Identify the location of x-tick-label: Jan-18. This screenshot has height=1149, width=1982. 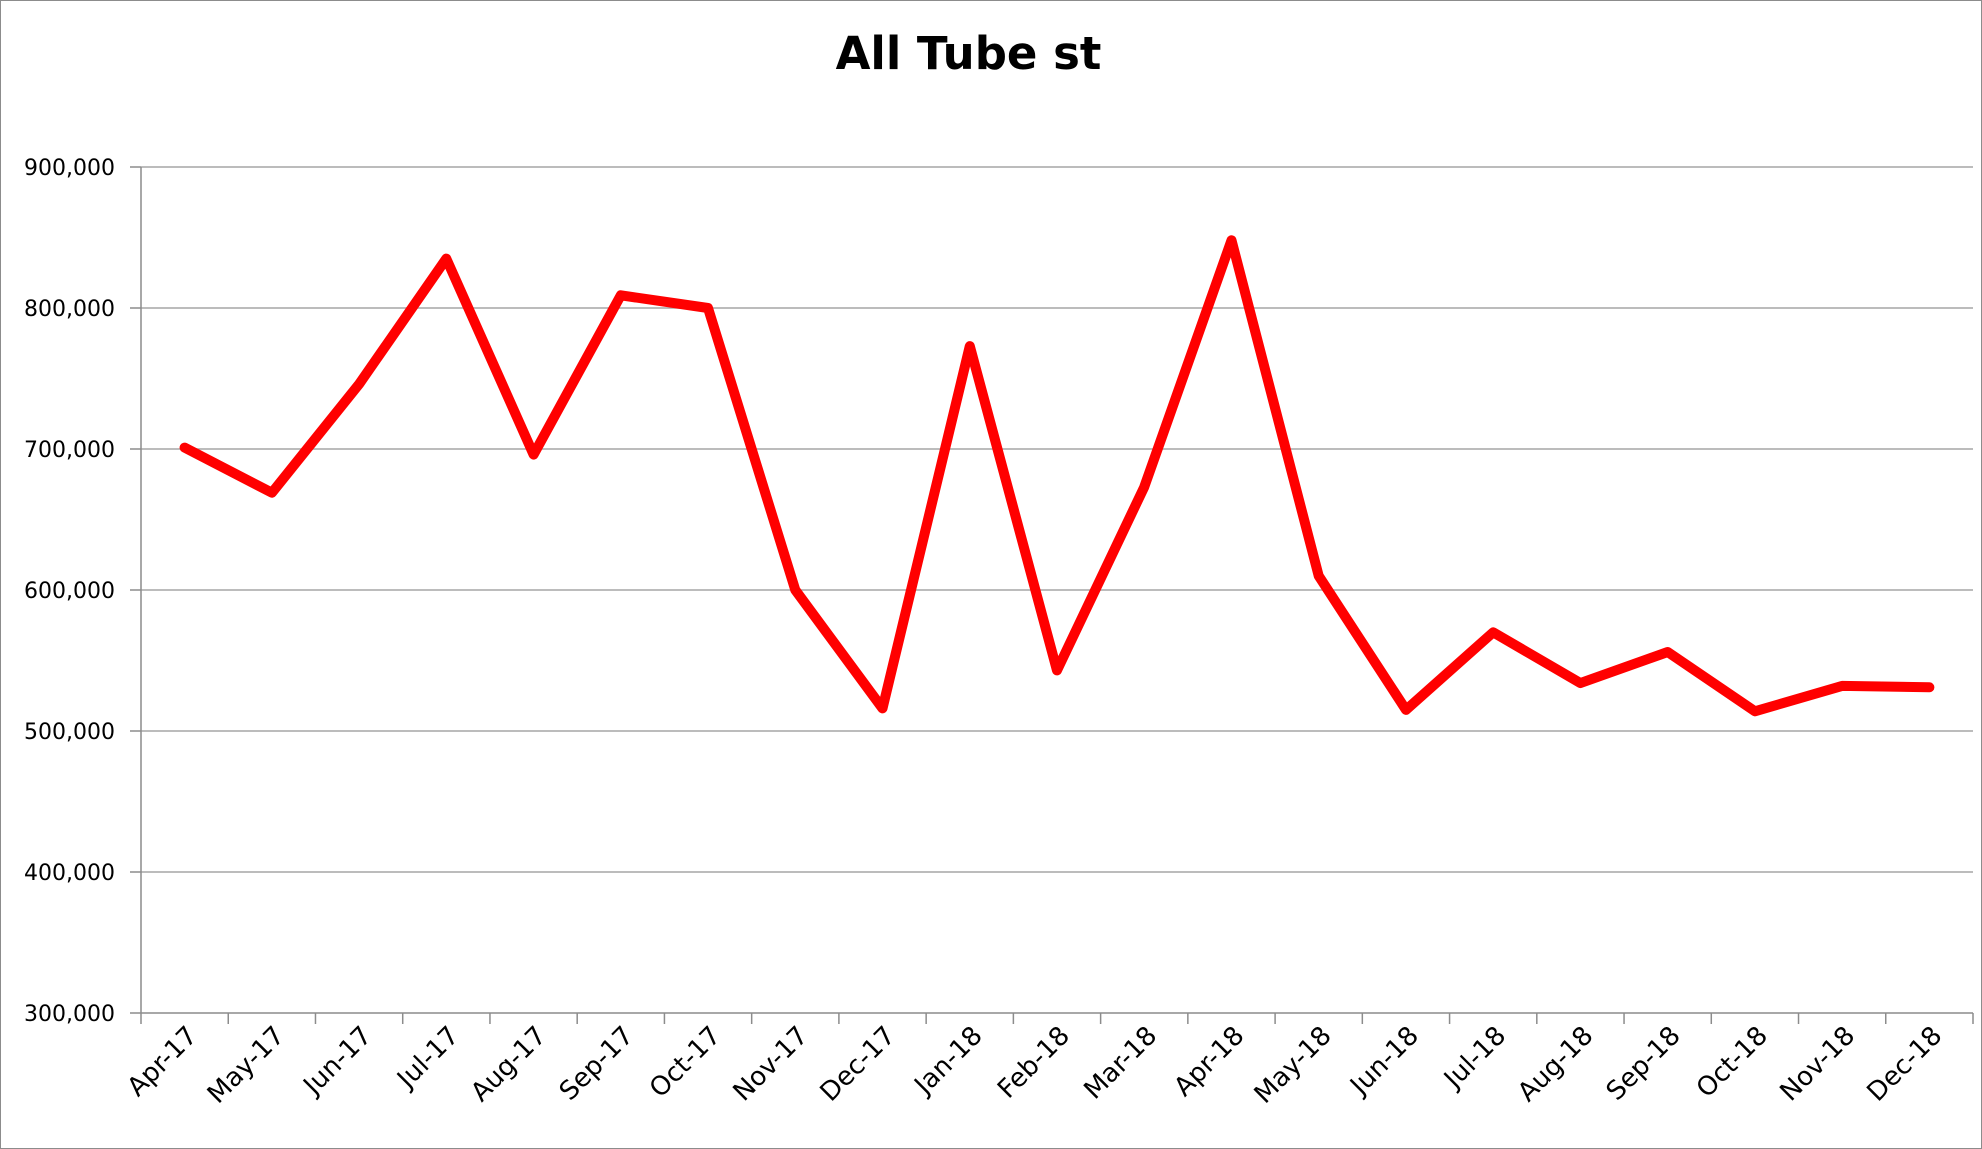
(948, 1061).